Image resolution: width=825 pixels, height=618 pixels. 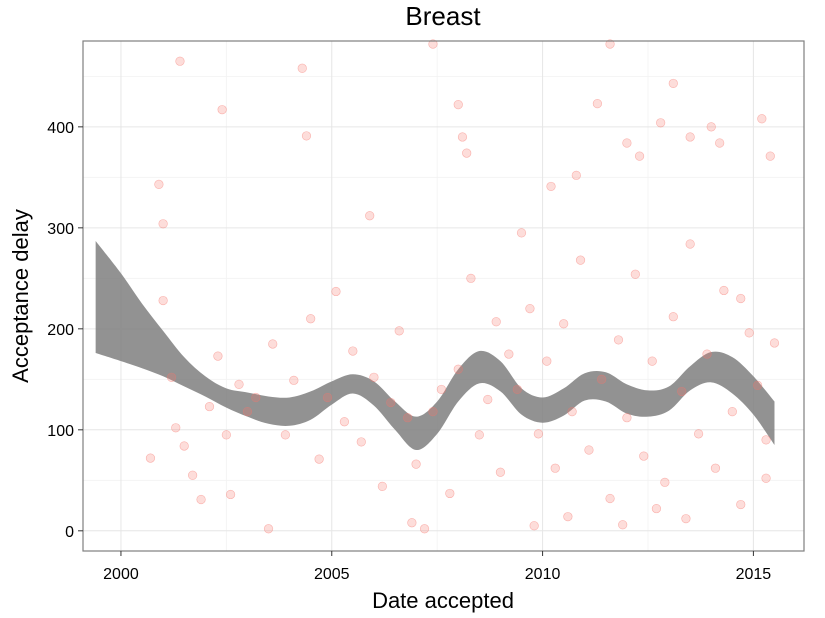 I want to click on y-axis: 0 100 200 300 400, so click(x=65, y=330).